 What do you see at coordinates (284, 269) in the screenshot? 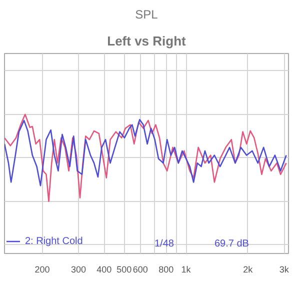
I see `x-tick-label: 3k` at bounding box center [284, 269].